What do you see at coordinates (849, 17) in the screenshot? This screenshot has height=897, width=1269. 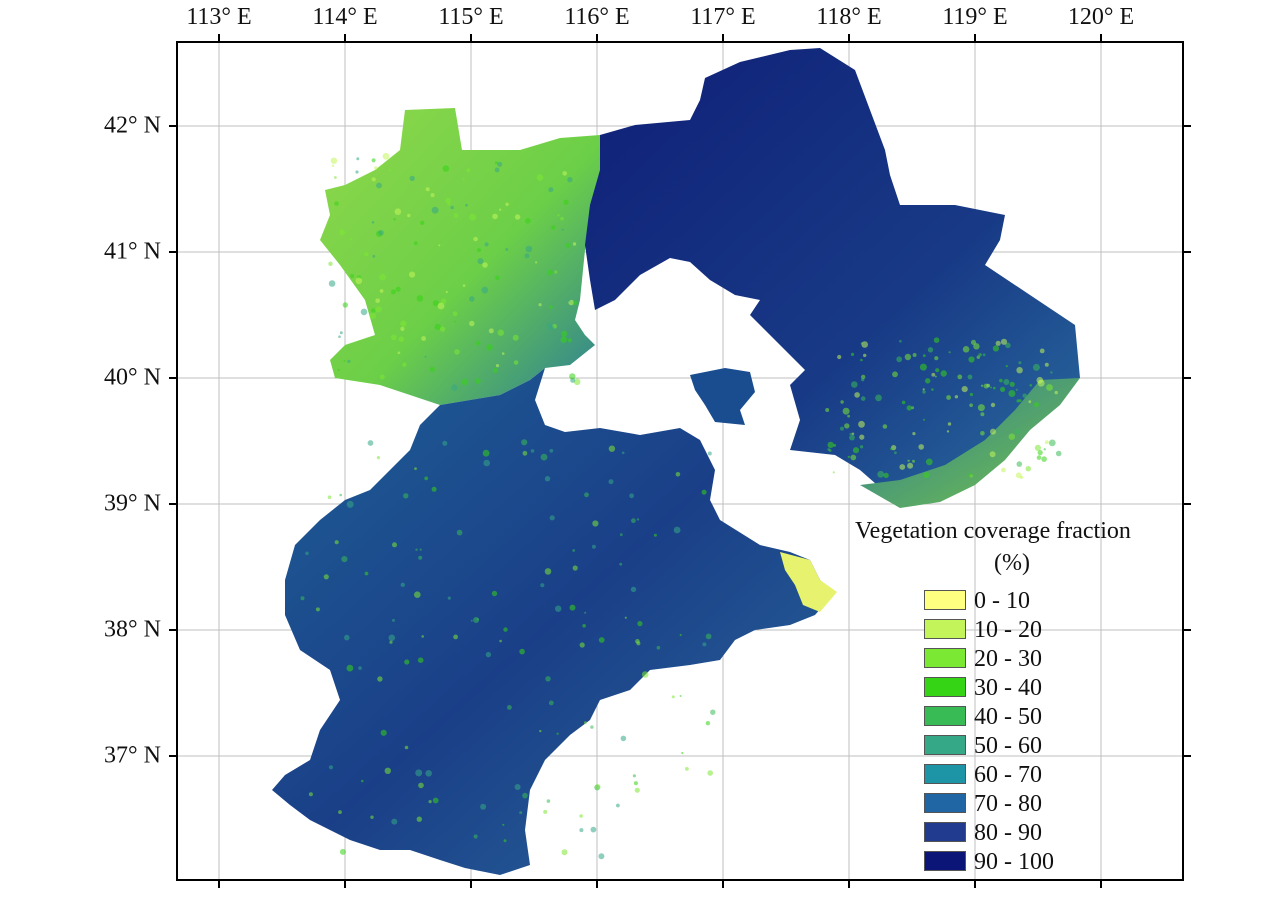 I see `lon-label-118: 118° E` at bounding box center [849, 17].